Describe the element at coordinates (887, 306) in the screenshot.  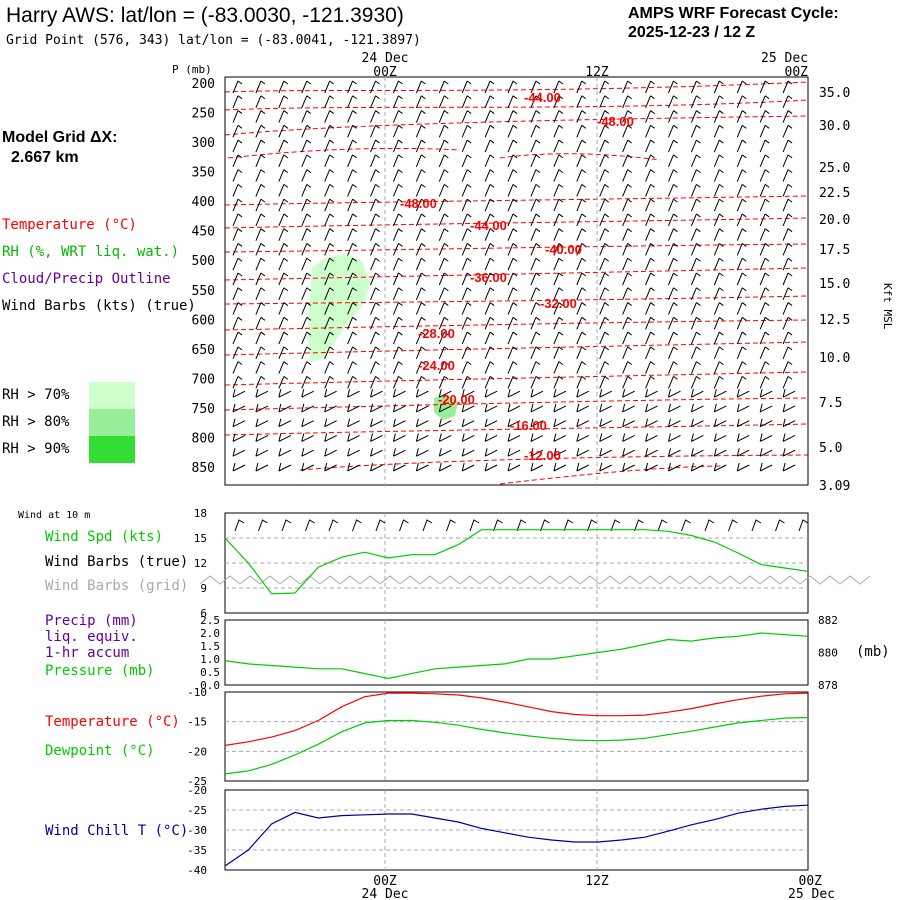
I see `kft-axis-title: Kft MSL` at that location.